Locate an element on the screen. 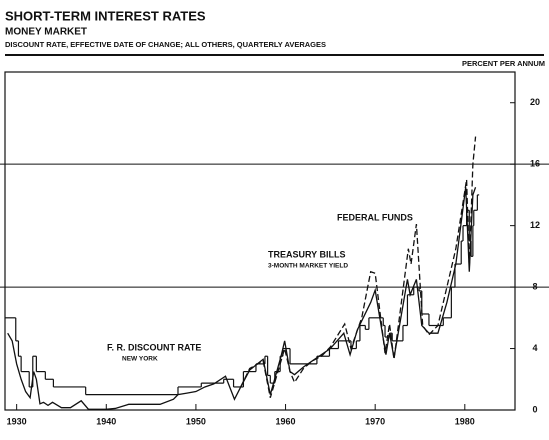  annotation: TREASURY BILLS is located at coordinates (307, 254).